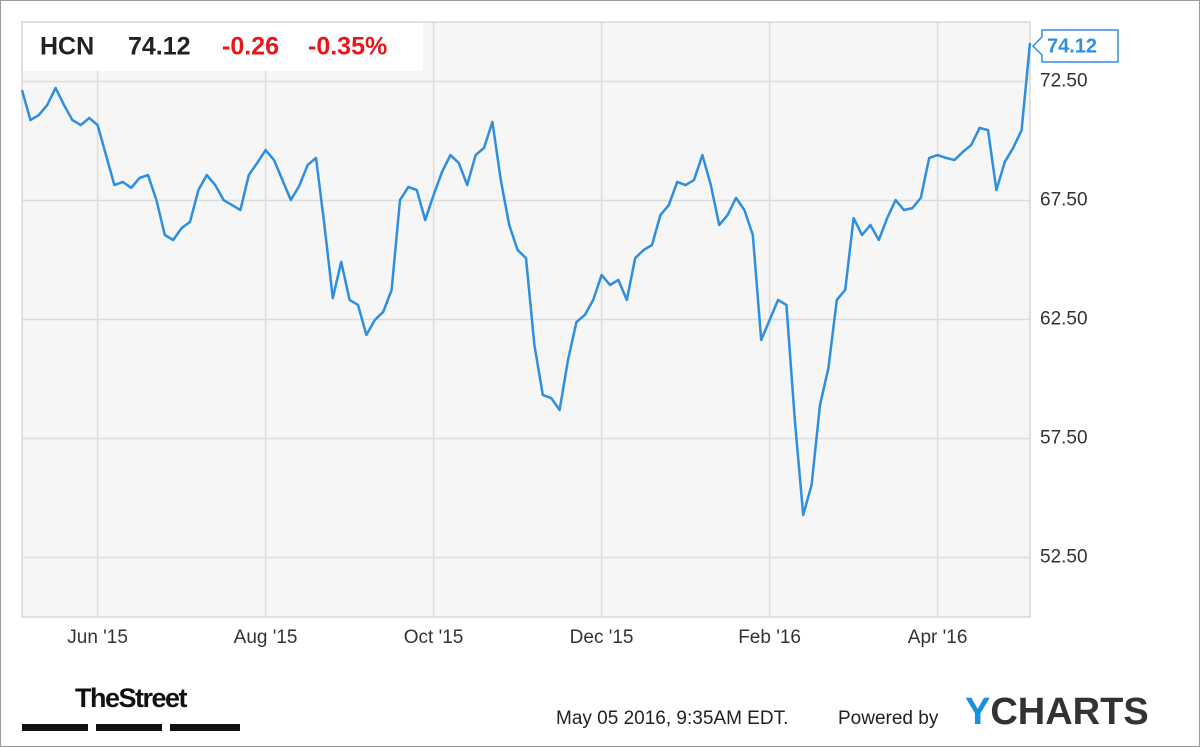 The height and width of the screenshot is (747, 1200). Describe the element at coordinates (131, 698) in the screenshot. I see `publisher-logo: TheStreet` at that location.